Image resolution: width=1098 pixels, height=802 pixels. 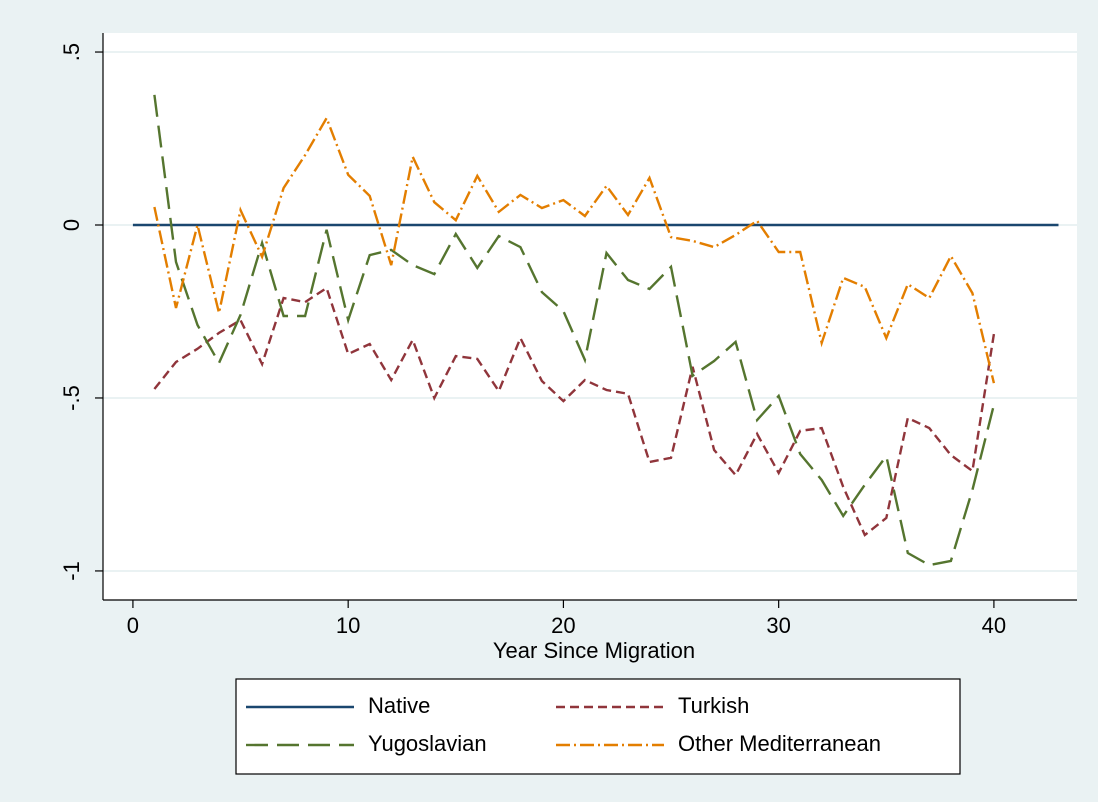 I want to click on y-tick-label: .5, so click(x=71, y=52).